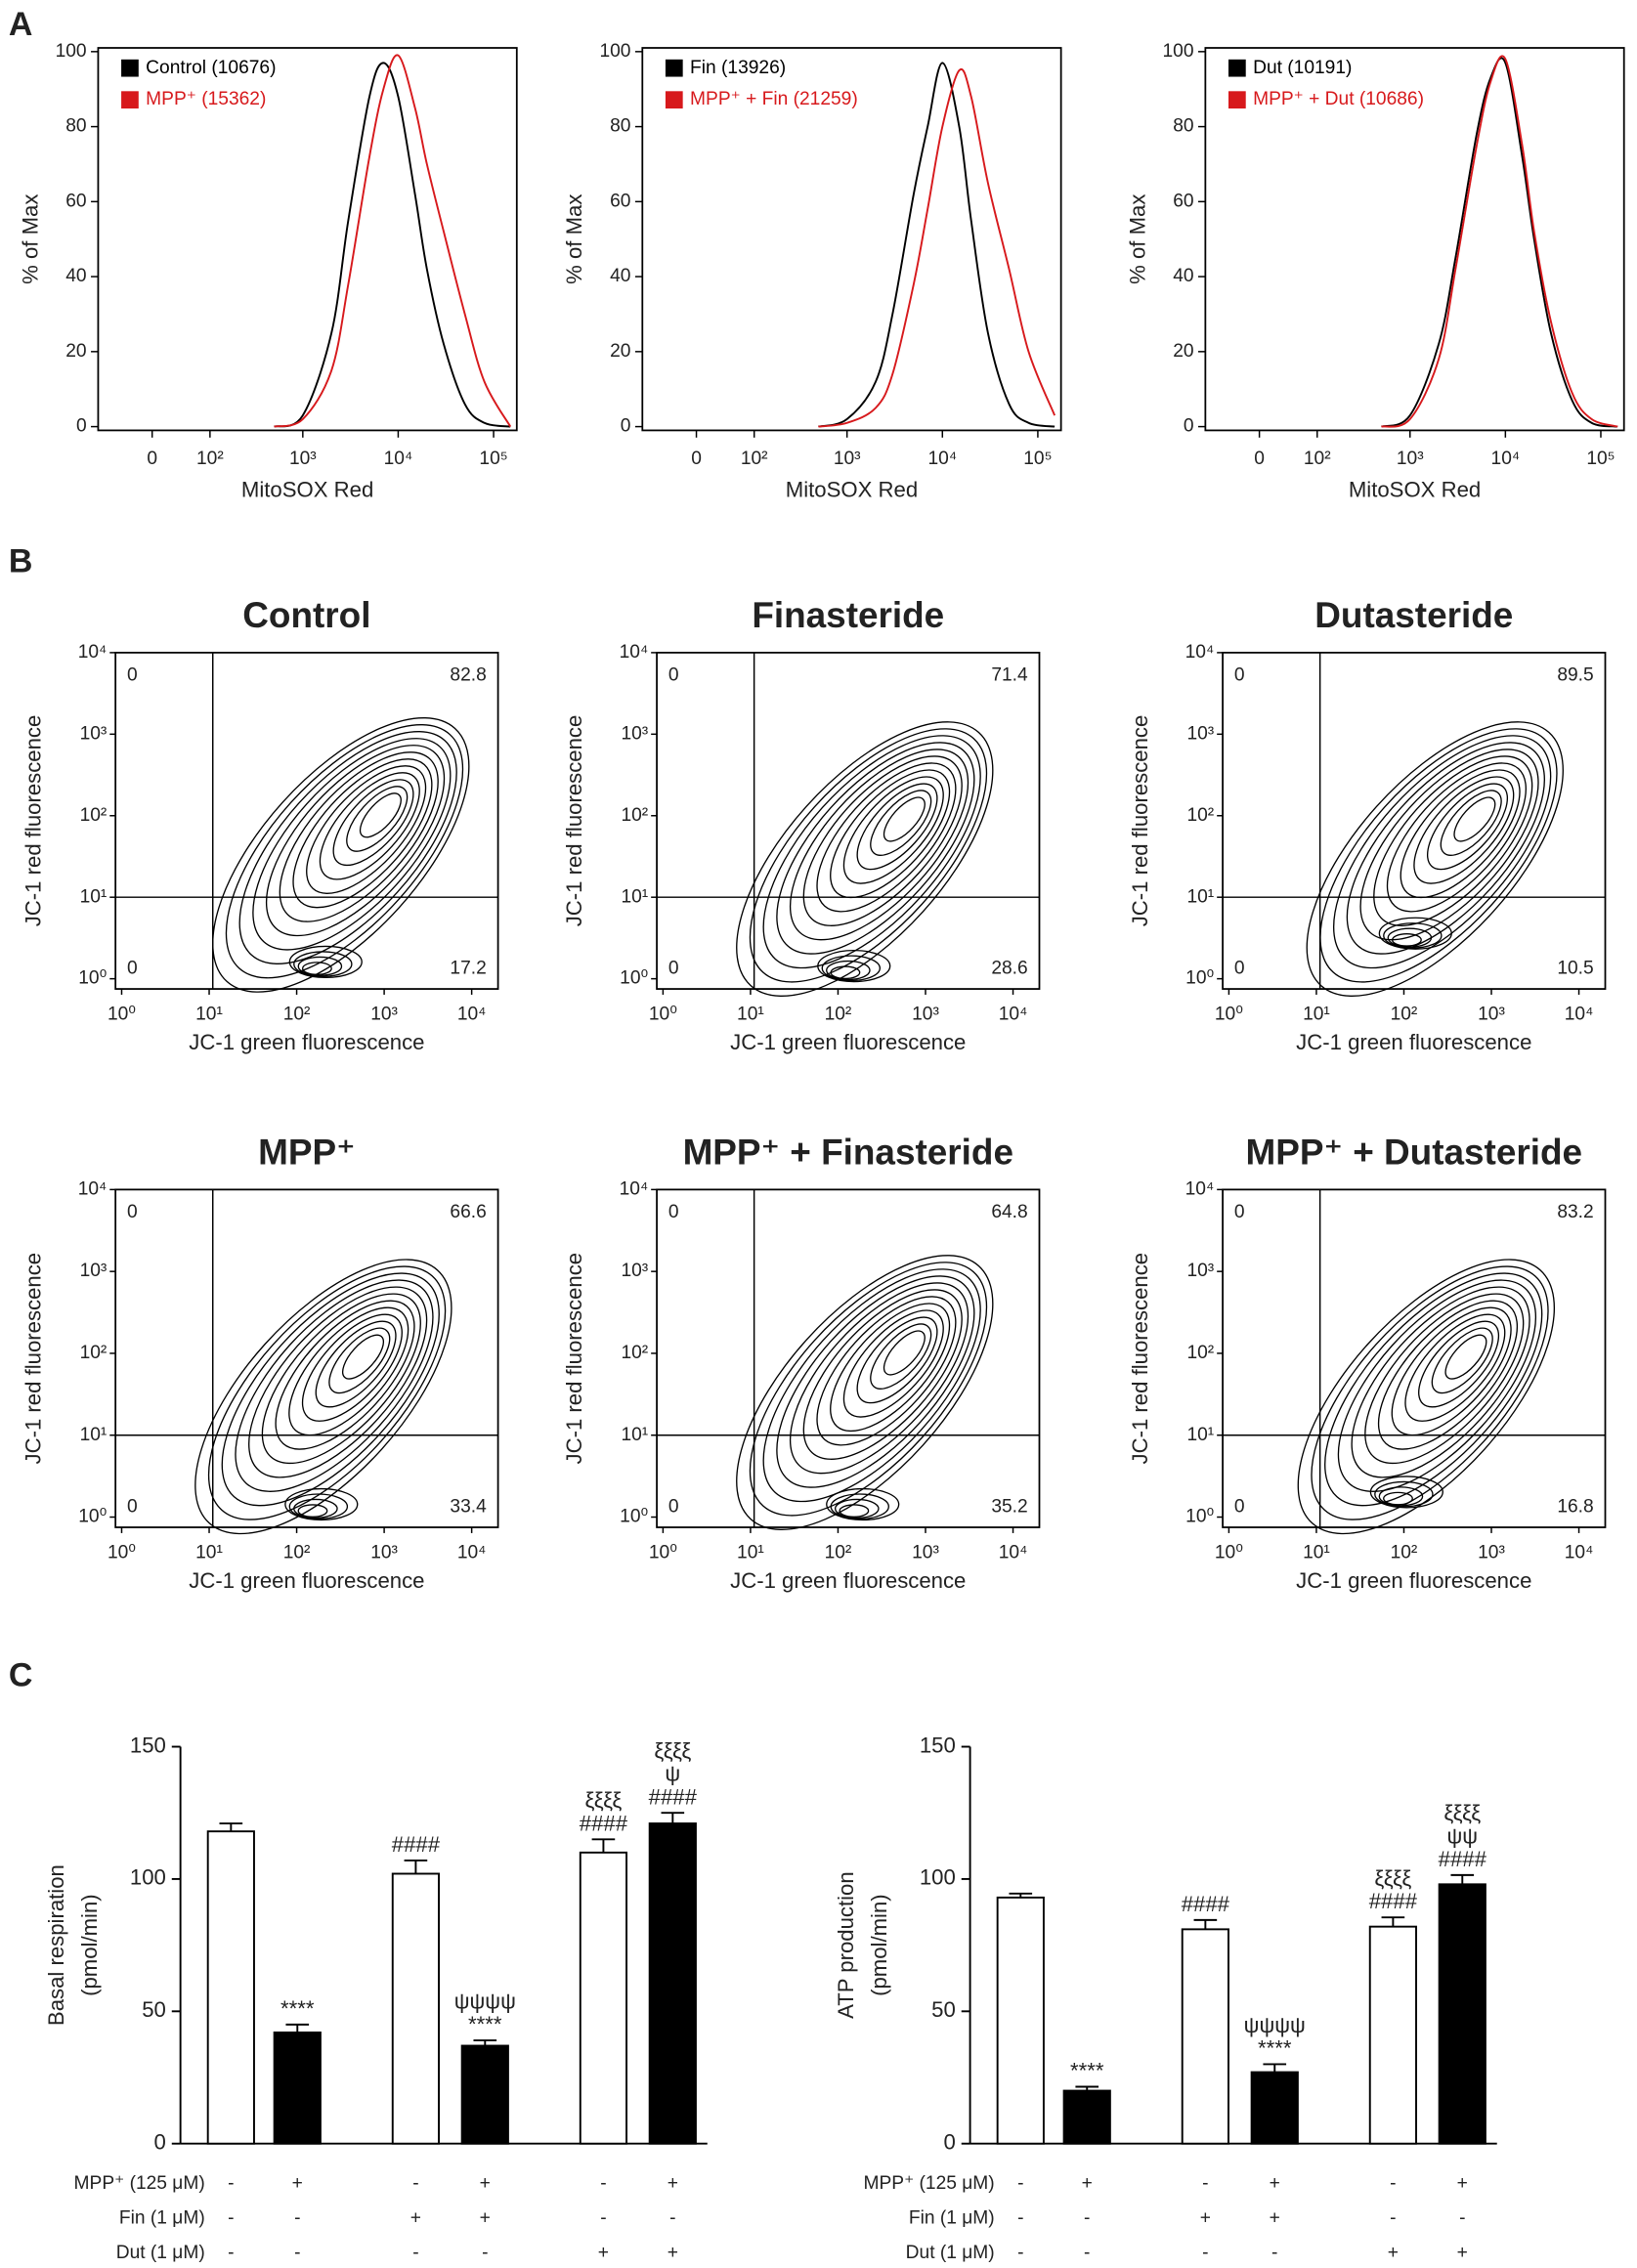 Image resolution: width=1637 pixels, height=2268 pixels. I want to click on treatment-label: Dut (1 μM), so click(160, 2253).